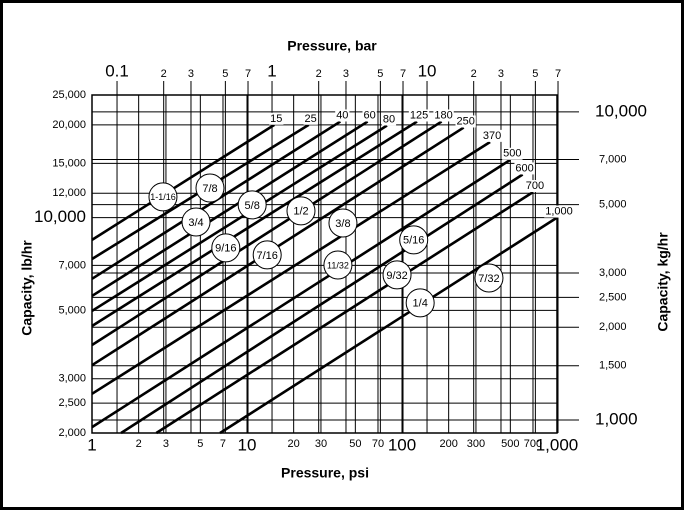 This screenshot has height=510, width=684. What do you see at coordinates (72, 403) in the screenshot?
I see `y-tick-label: 2,500` at bounding box center [72, 403].